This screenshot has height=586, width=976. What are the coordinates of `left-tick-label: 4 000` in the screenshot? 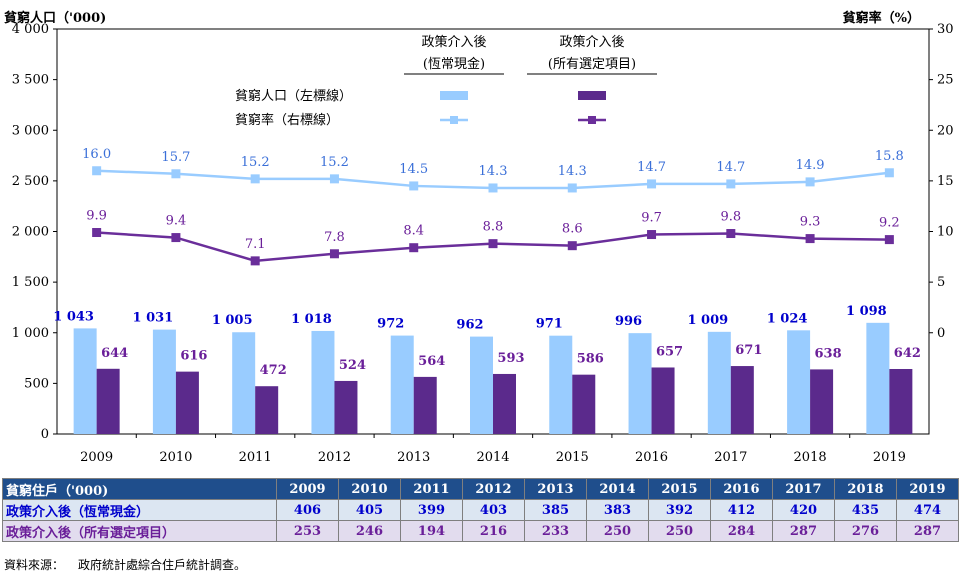 It's located at (30, 29).